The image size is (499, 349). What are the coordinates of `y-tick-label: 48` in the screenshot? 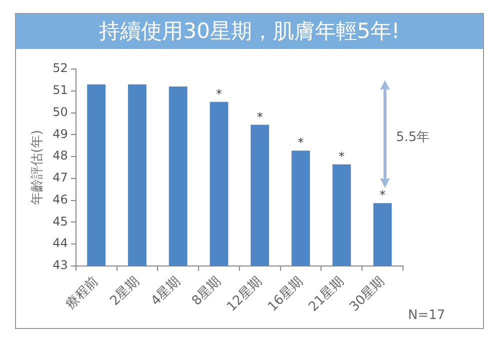 It's located at (60, 155).